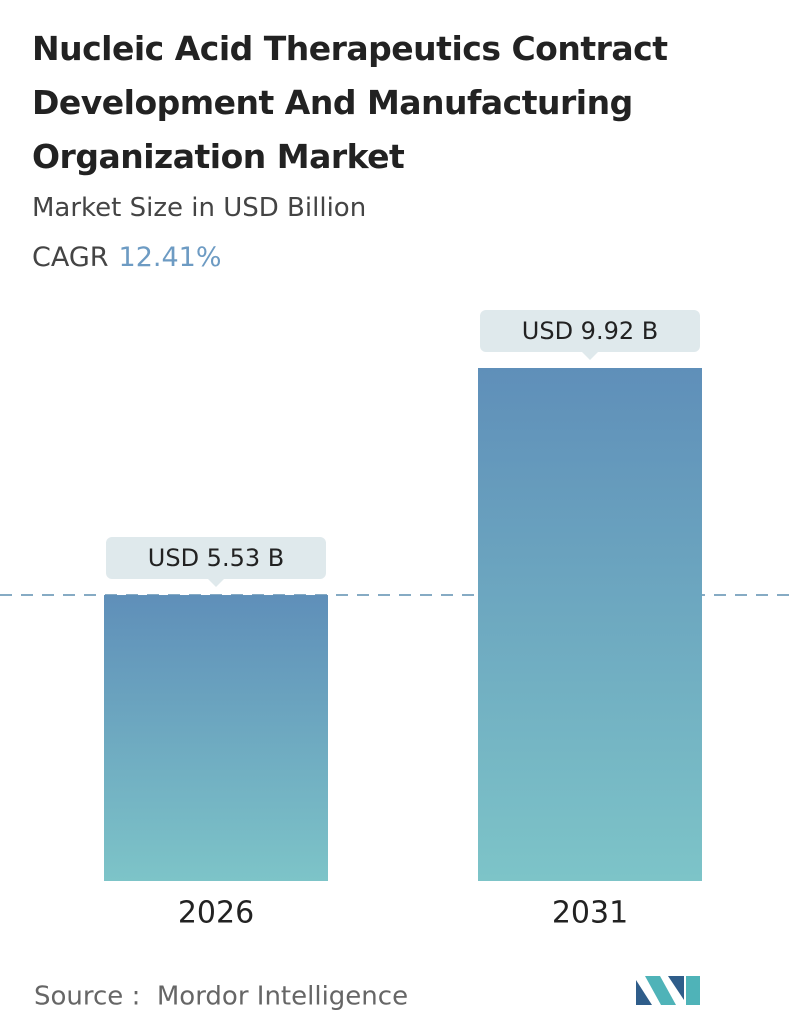  Describe the element at coordinates (199, 208) in the screenshot. I see `chart-subtitle: Market Size in USD Billion` at that location.